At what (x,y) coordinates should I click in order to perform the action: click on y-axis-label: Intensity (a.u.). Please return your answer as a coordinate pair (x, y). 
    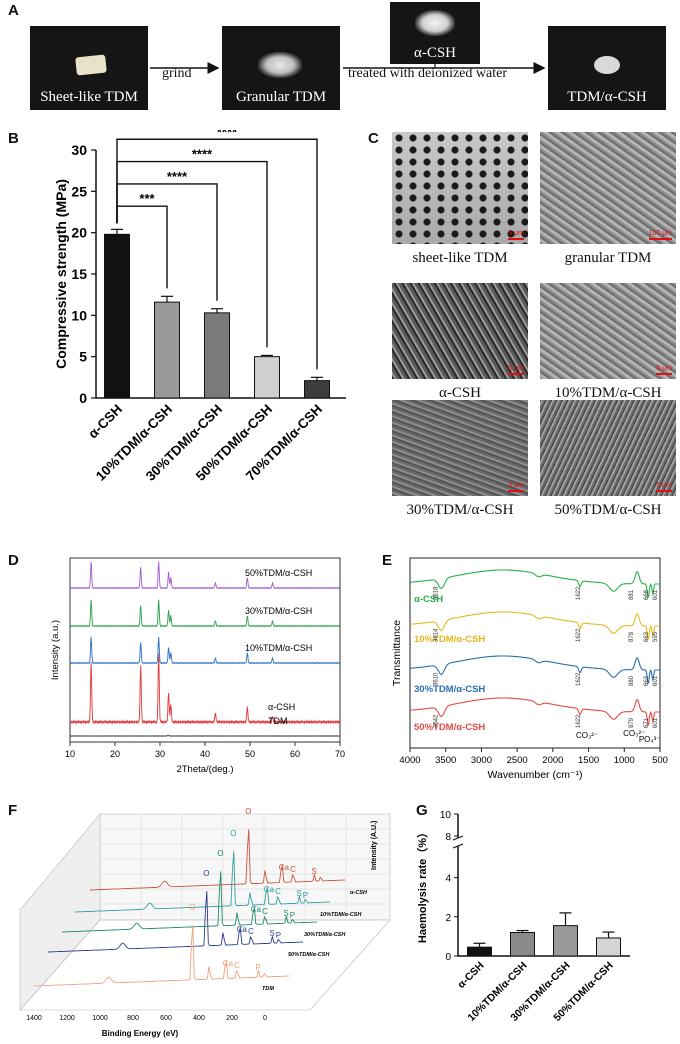
    Looking at the image, I should click on (55, 650).